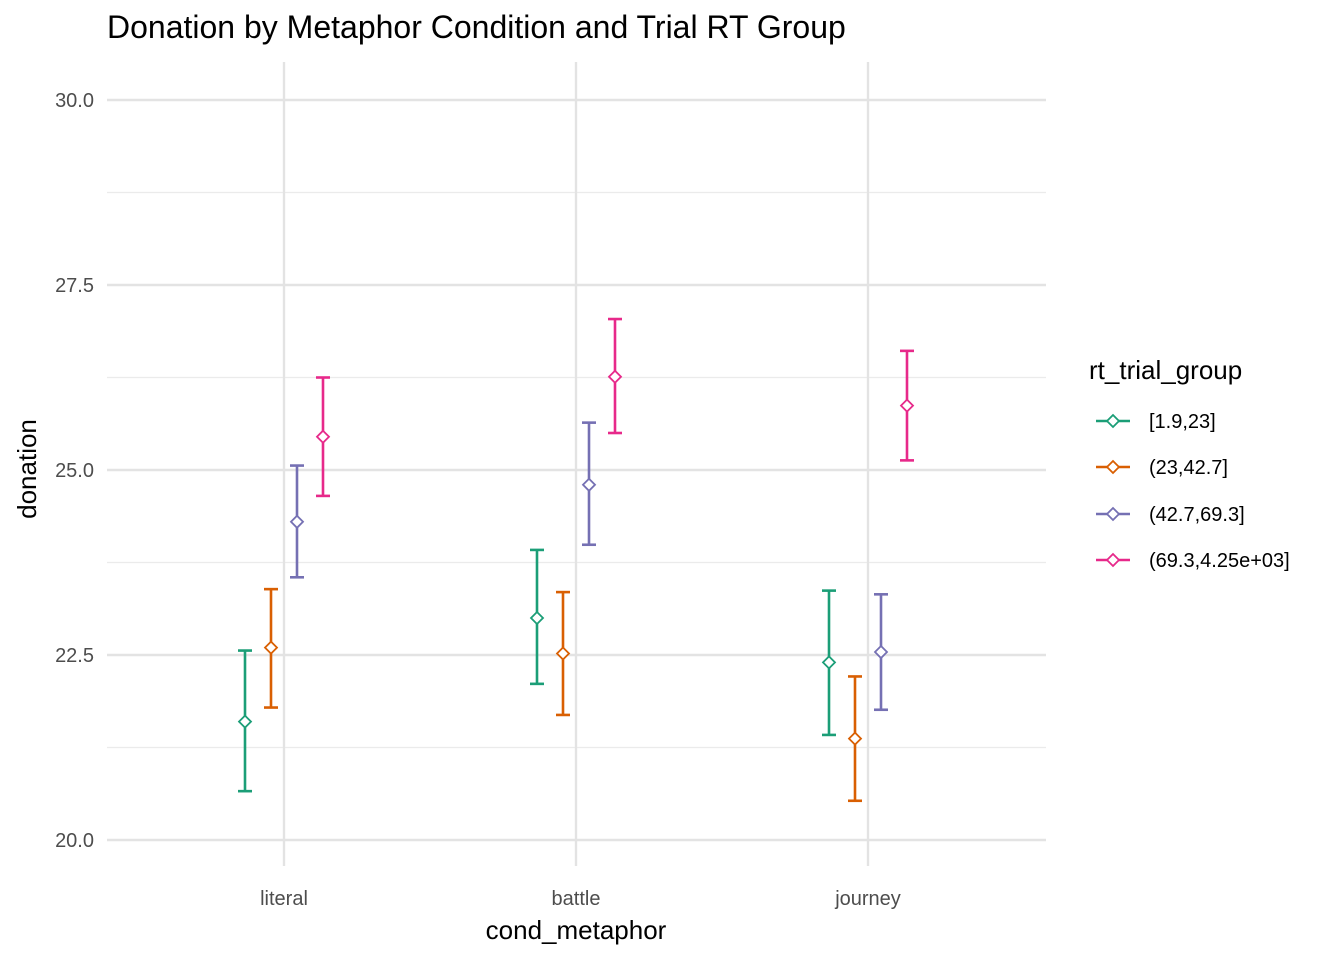 The image size is (1344, 960). Describe the element at coordinates (74, 656) in the screenshot. I see `y-tick-label: 22.5` at that location.